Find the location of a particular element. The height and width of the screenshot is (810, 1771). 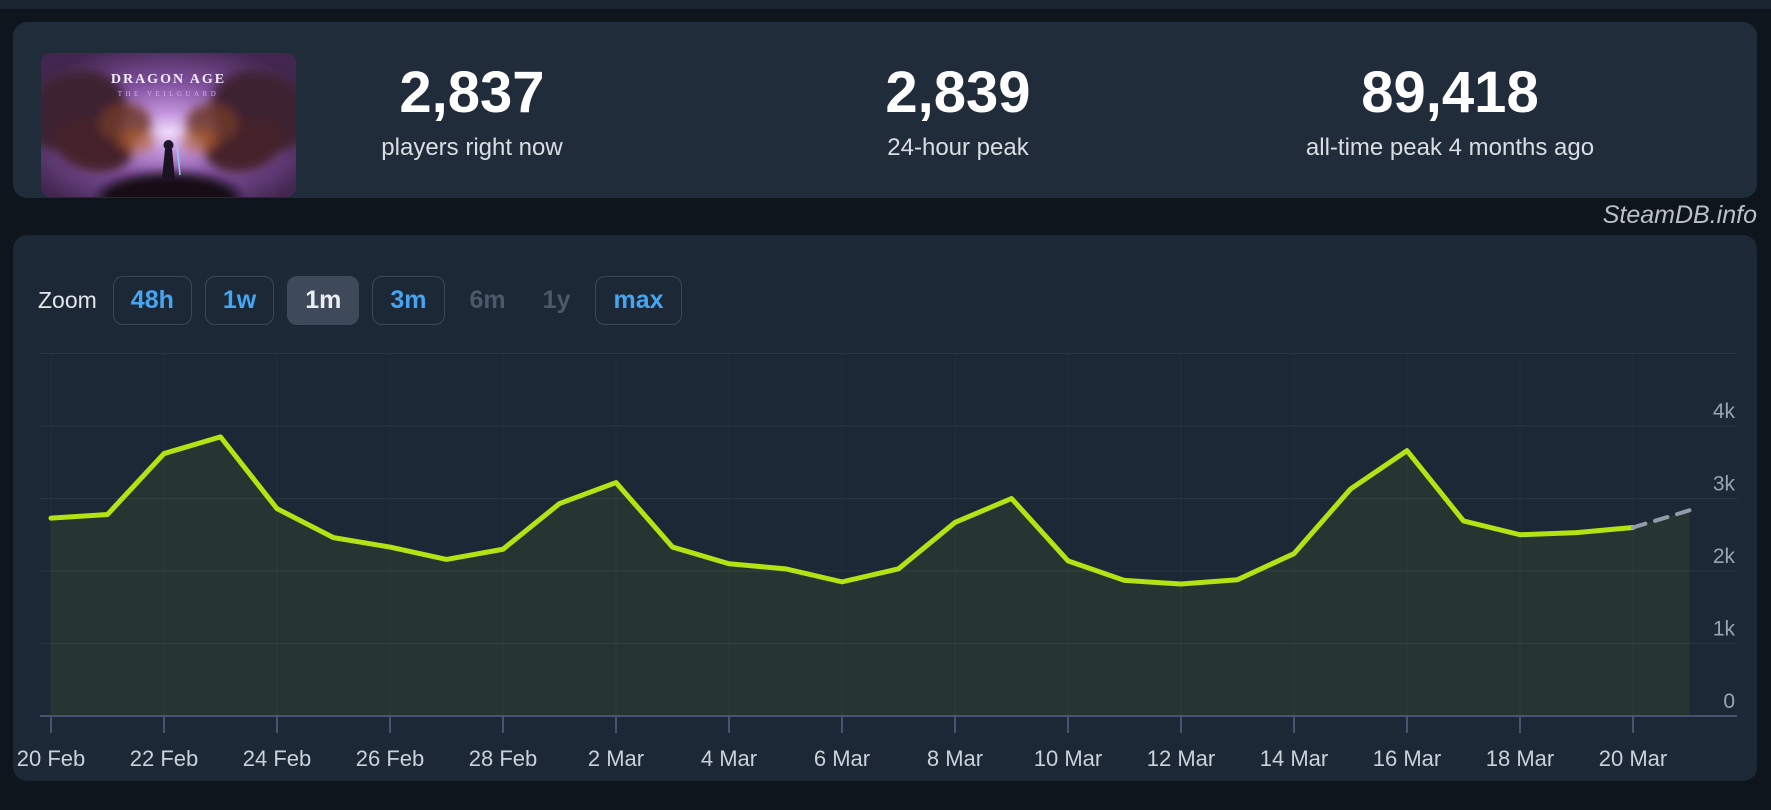

steamdb-watermark: SteamDB.info is located at coordinates (1679, 215).